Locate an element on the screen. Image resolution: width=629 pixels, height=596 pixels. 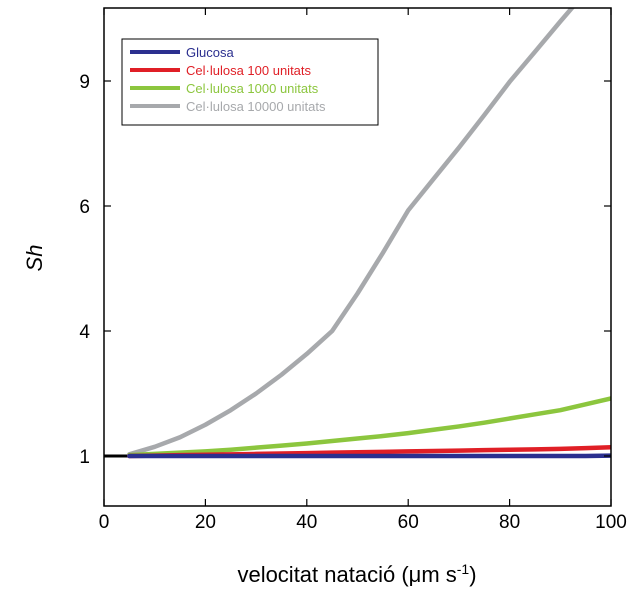
x-tick-label: 100 is located at coordinates (611, 522).